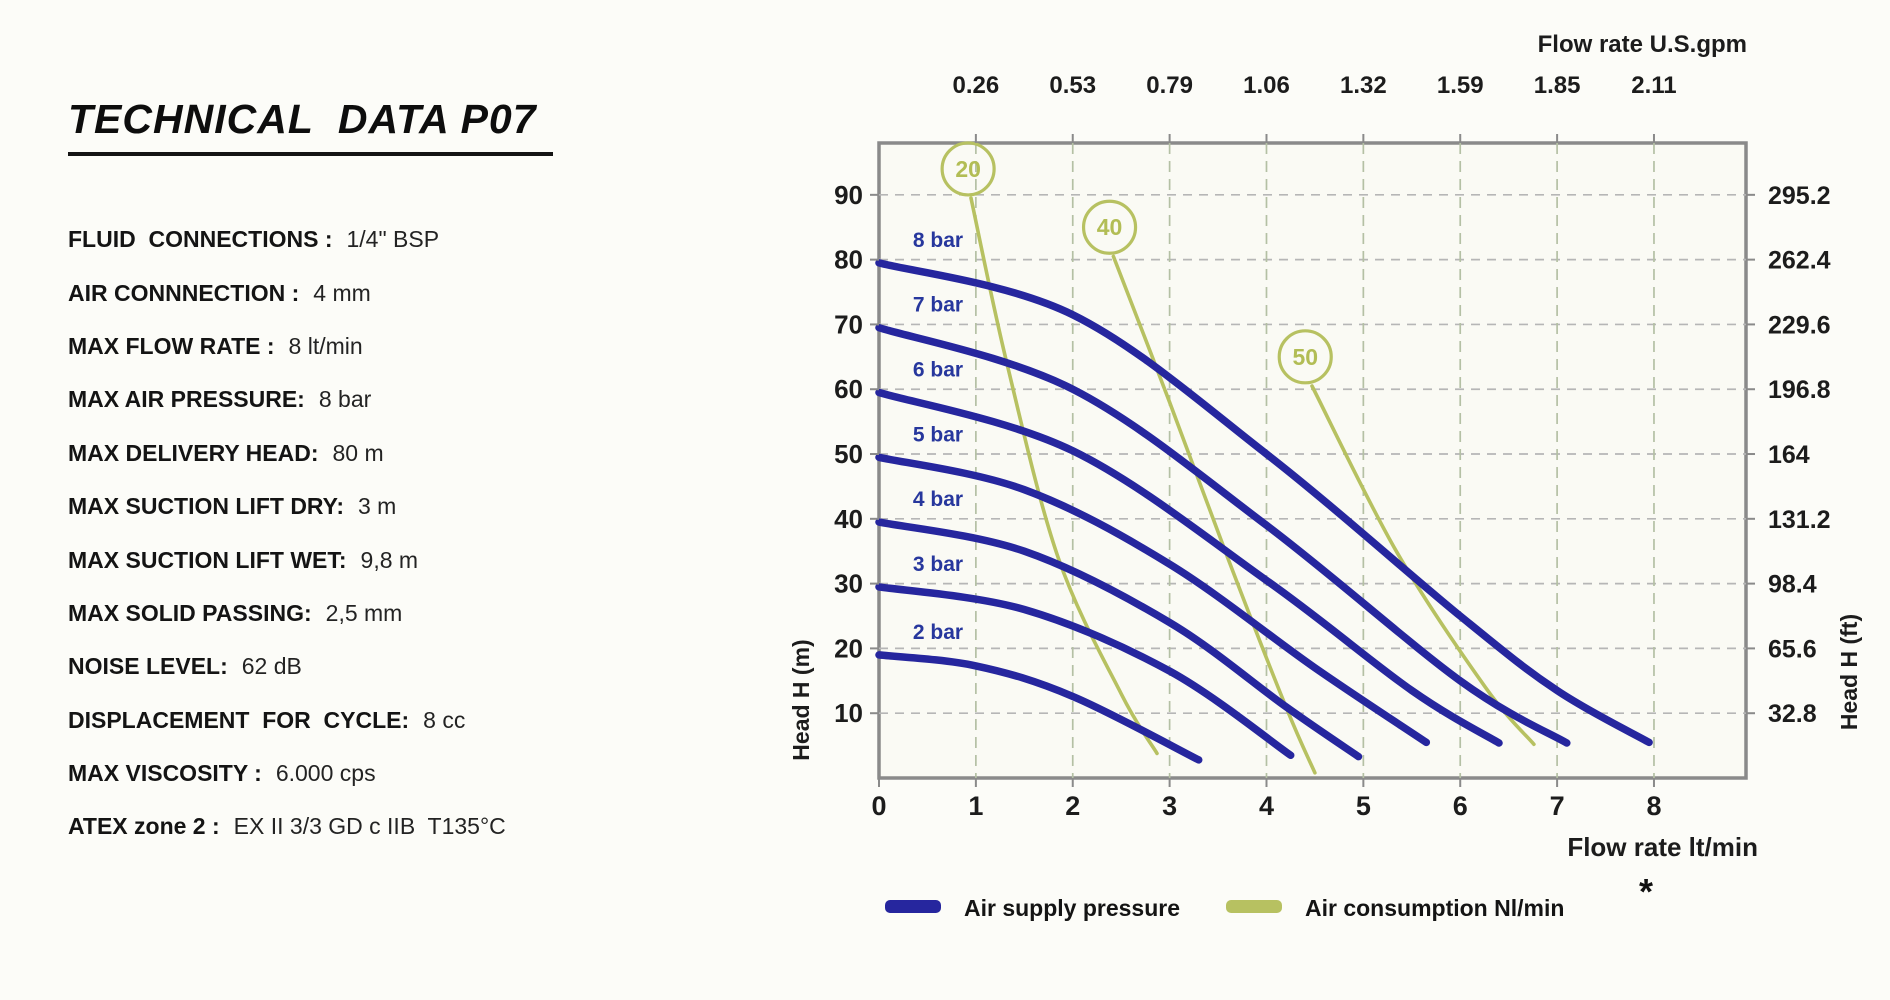 The image size is (1890, 1000). What do you see at coordinates (200, 239) in the screenshot?
I see `spec-label: FLUID CONNECTIONS :` at bounding box center [200, 239].